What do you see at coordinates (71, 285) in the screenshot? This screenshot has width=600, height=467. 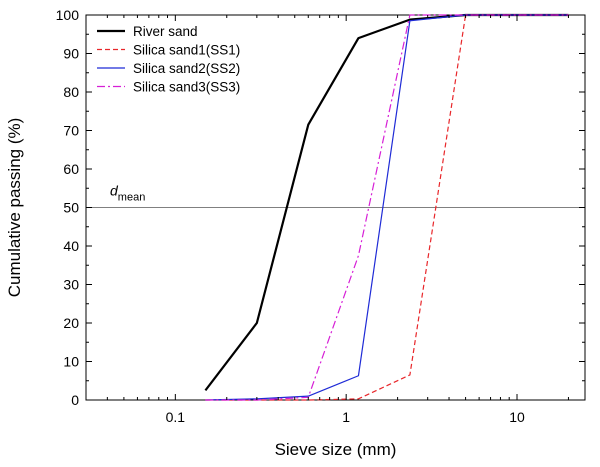 I see `y-tick-label: 30` at bounding box center [71, 285].